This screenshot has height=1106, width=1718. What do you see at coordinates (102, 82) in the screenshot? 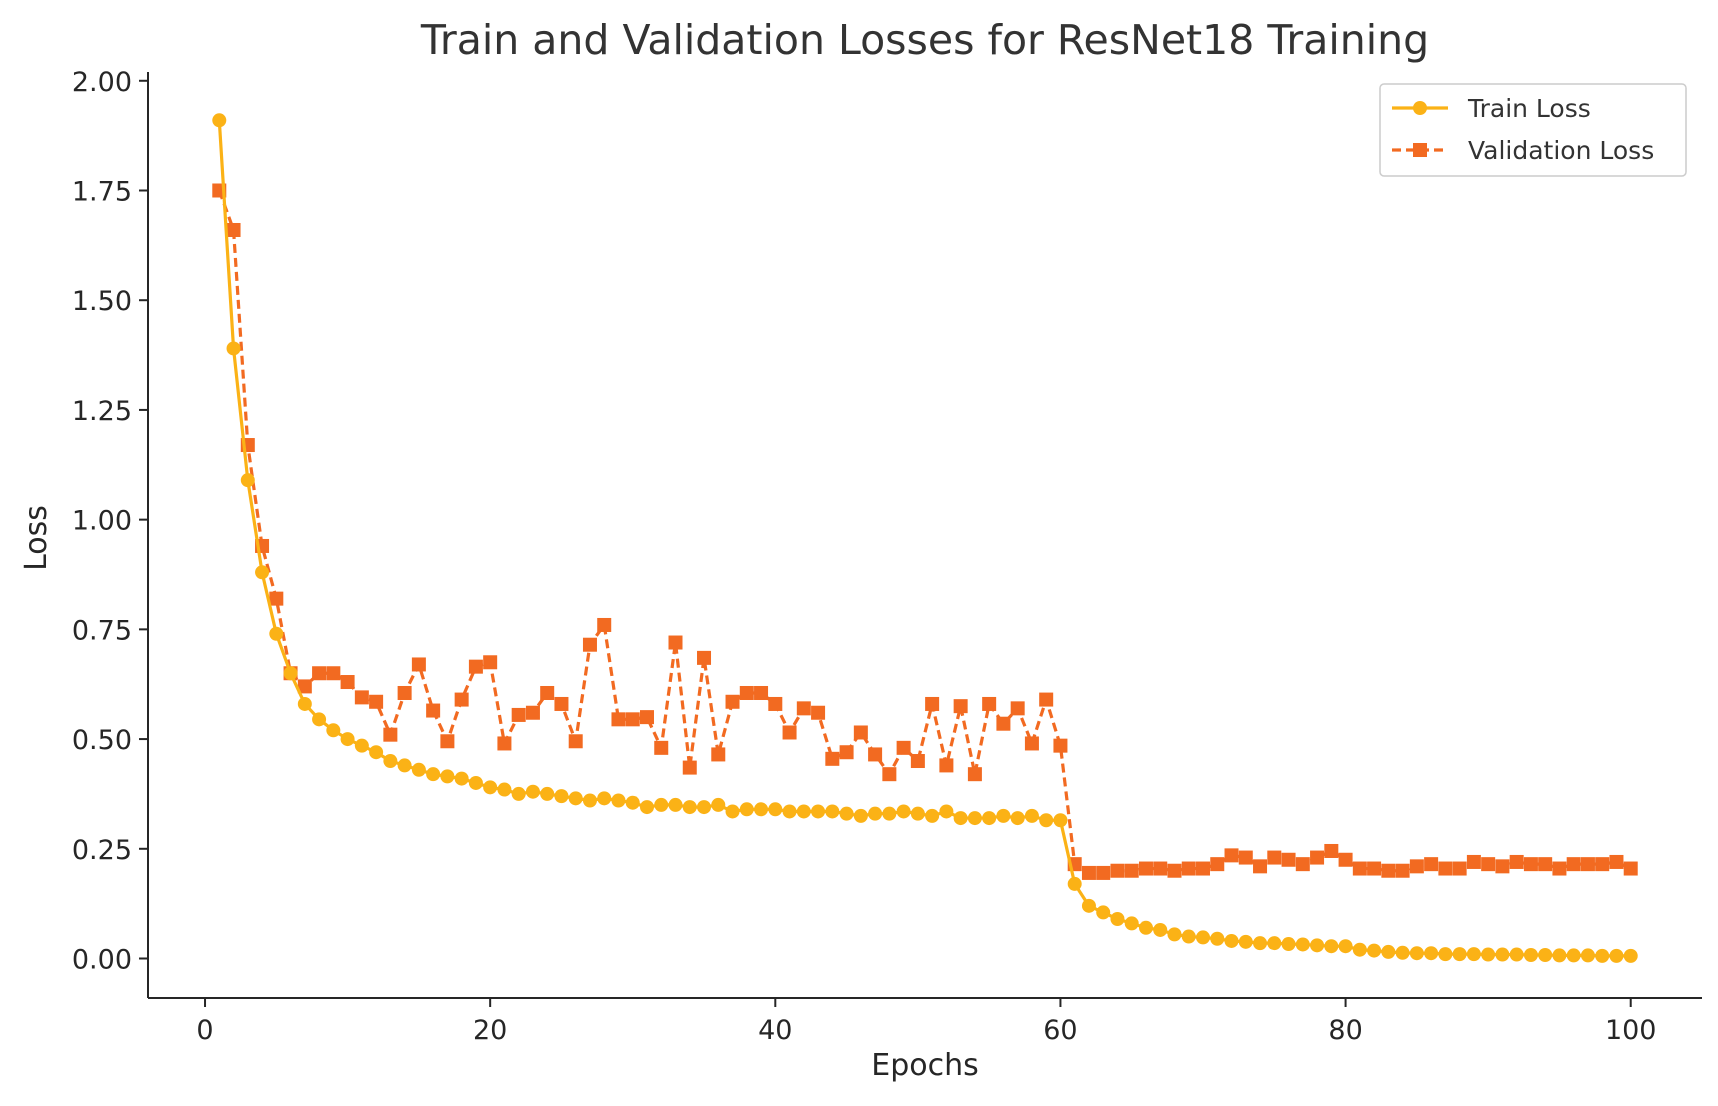
I see `y-tick-label: 2.00` at bounding box center [102, 82].